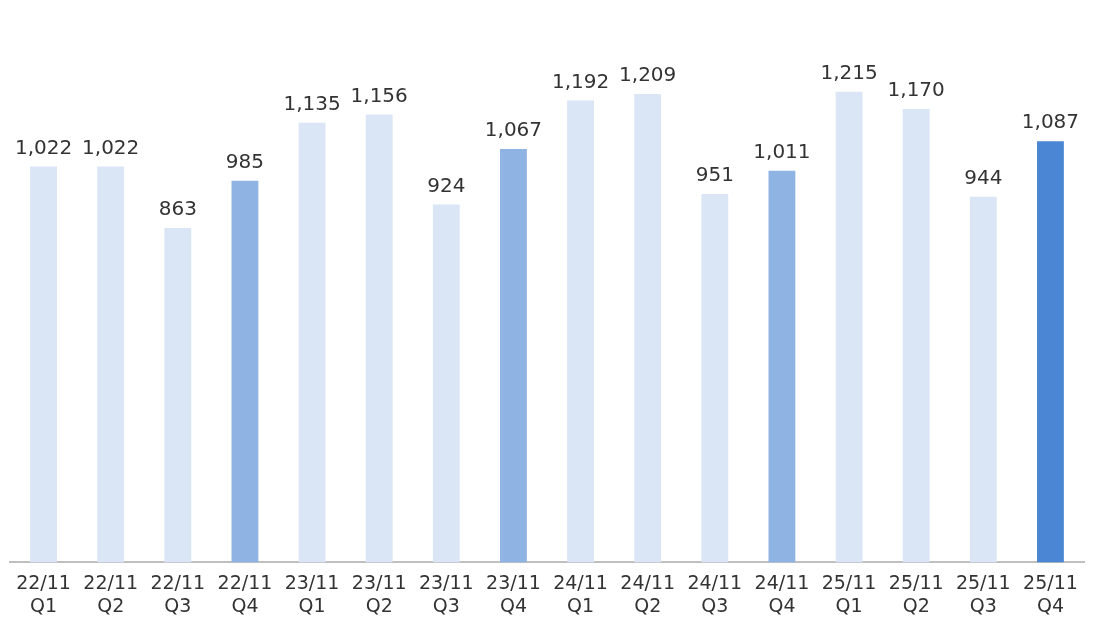  What do you see at coordinates (916, 593) in the screenshot?
I see `x-tick-label: 25/11 Q2` at bounding box center [916, 593].